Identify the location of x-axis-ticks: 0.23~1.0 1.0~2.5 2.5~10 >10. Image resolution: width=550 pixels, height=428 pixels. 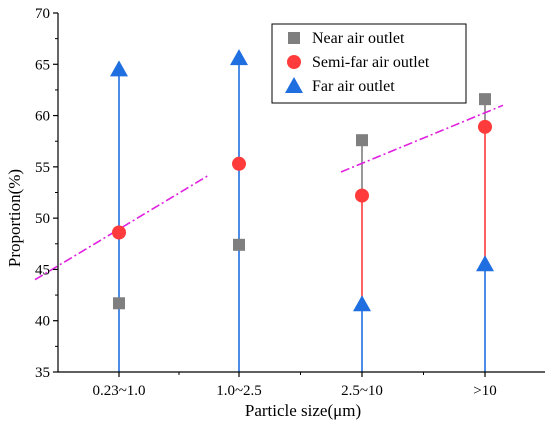
(294, 385).